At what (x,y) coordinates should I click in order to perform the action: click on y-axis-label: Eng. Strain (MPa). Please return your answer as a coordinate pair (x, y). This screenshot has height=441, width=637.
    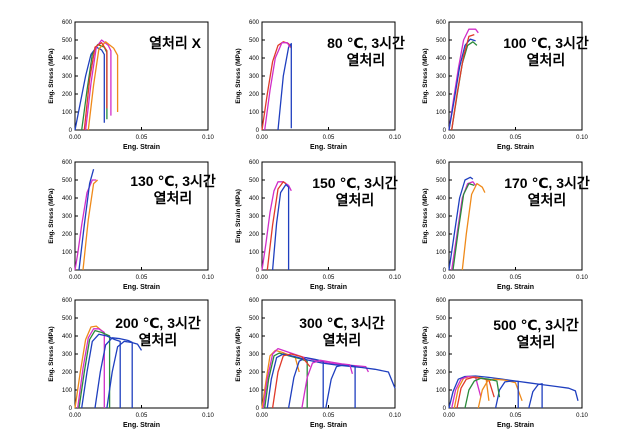
    Looking at the image, I should click on (238, 216).